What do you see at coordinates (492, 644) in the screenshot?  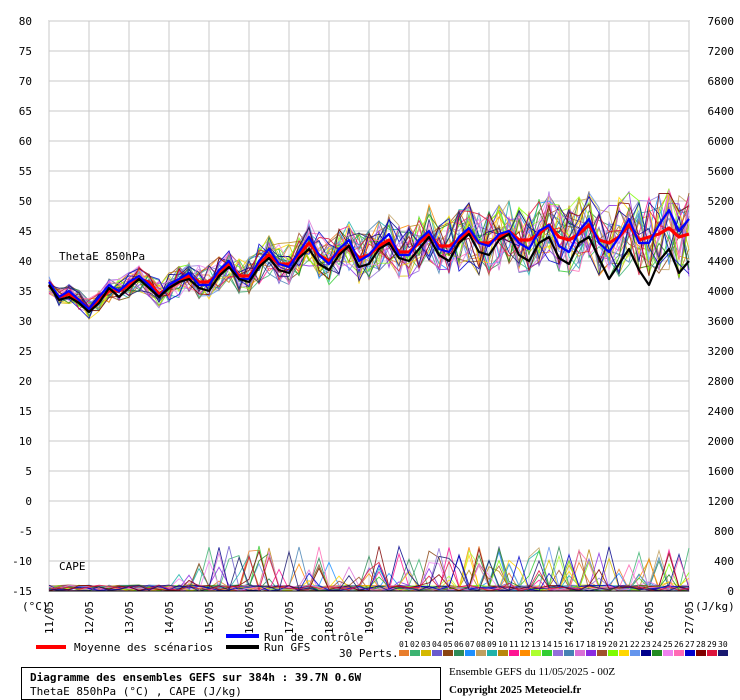 I see `pert-label: 09` at bounding box center [492, 644].